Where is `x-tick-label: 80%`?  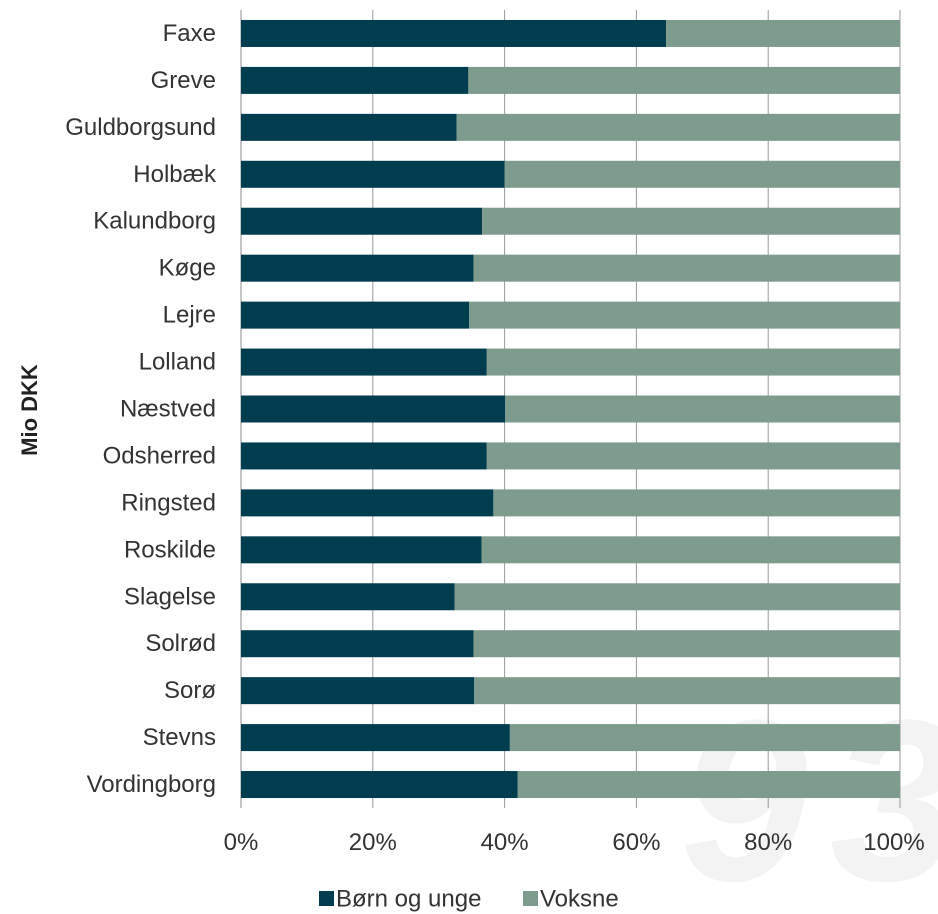
x-tick-label: 80% is located at coordinates (768, 842).